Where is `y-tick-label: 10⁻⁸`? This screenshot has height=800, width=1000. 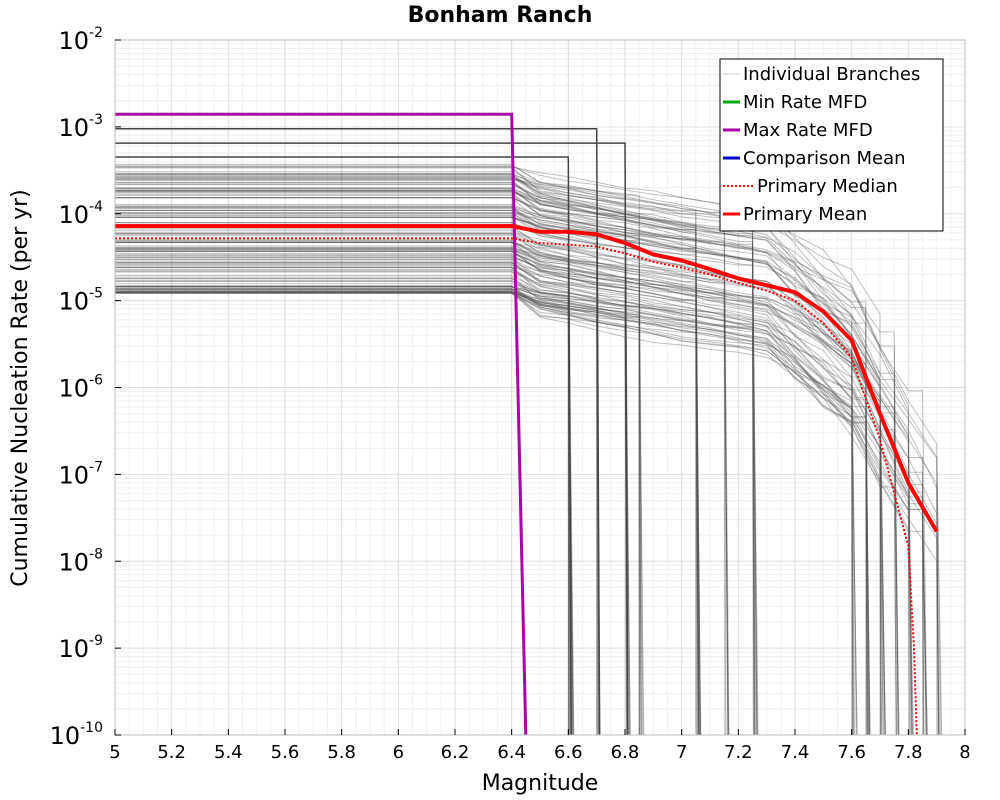
y-tick-label: 10⁻⁸ is located at coordinates (80, 561).